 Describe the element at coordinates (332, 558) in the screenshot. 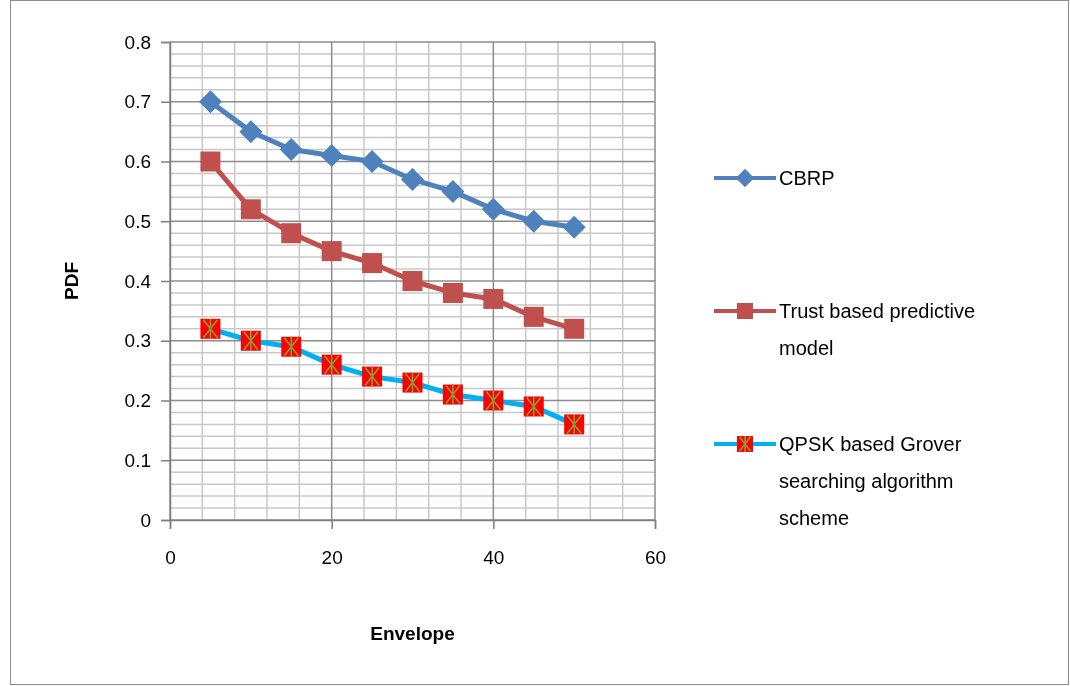

I see `x-tick-label: 20` at that location.